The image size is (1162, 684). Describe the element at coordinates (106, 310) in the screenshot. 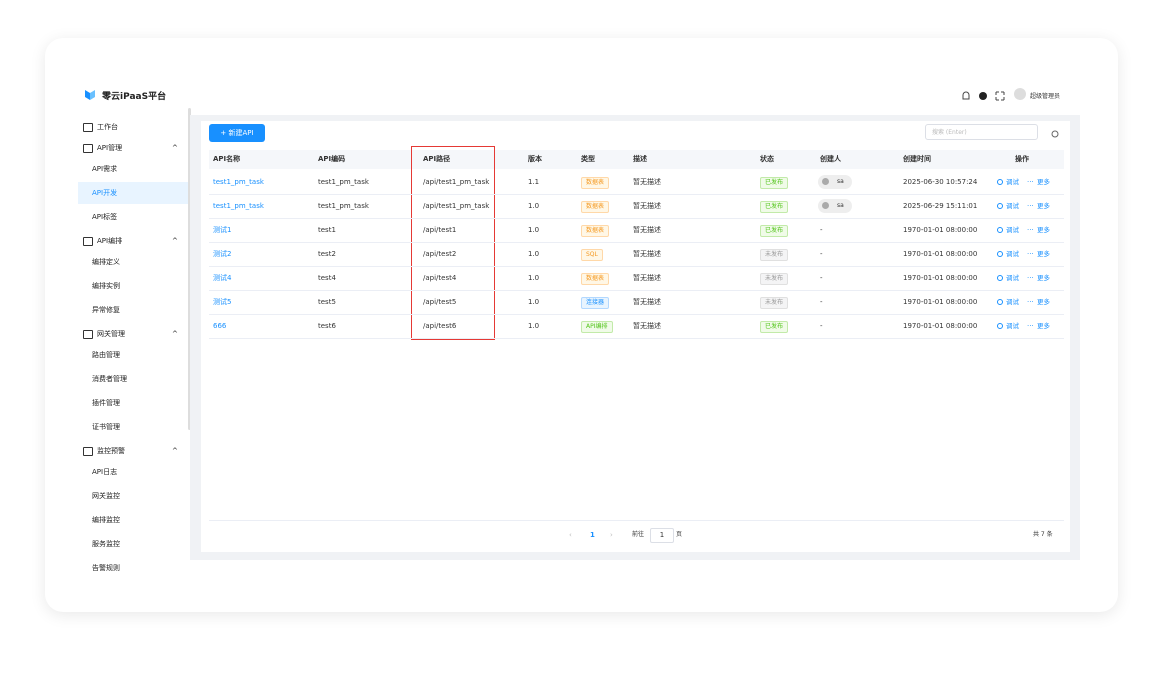

I see `sidebar-item: 异常修复` at that location.